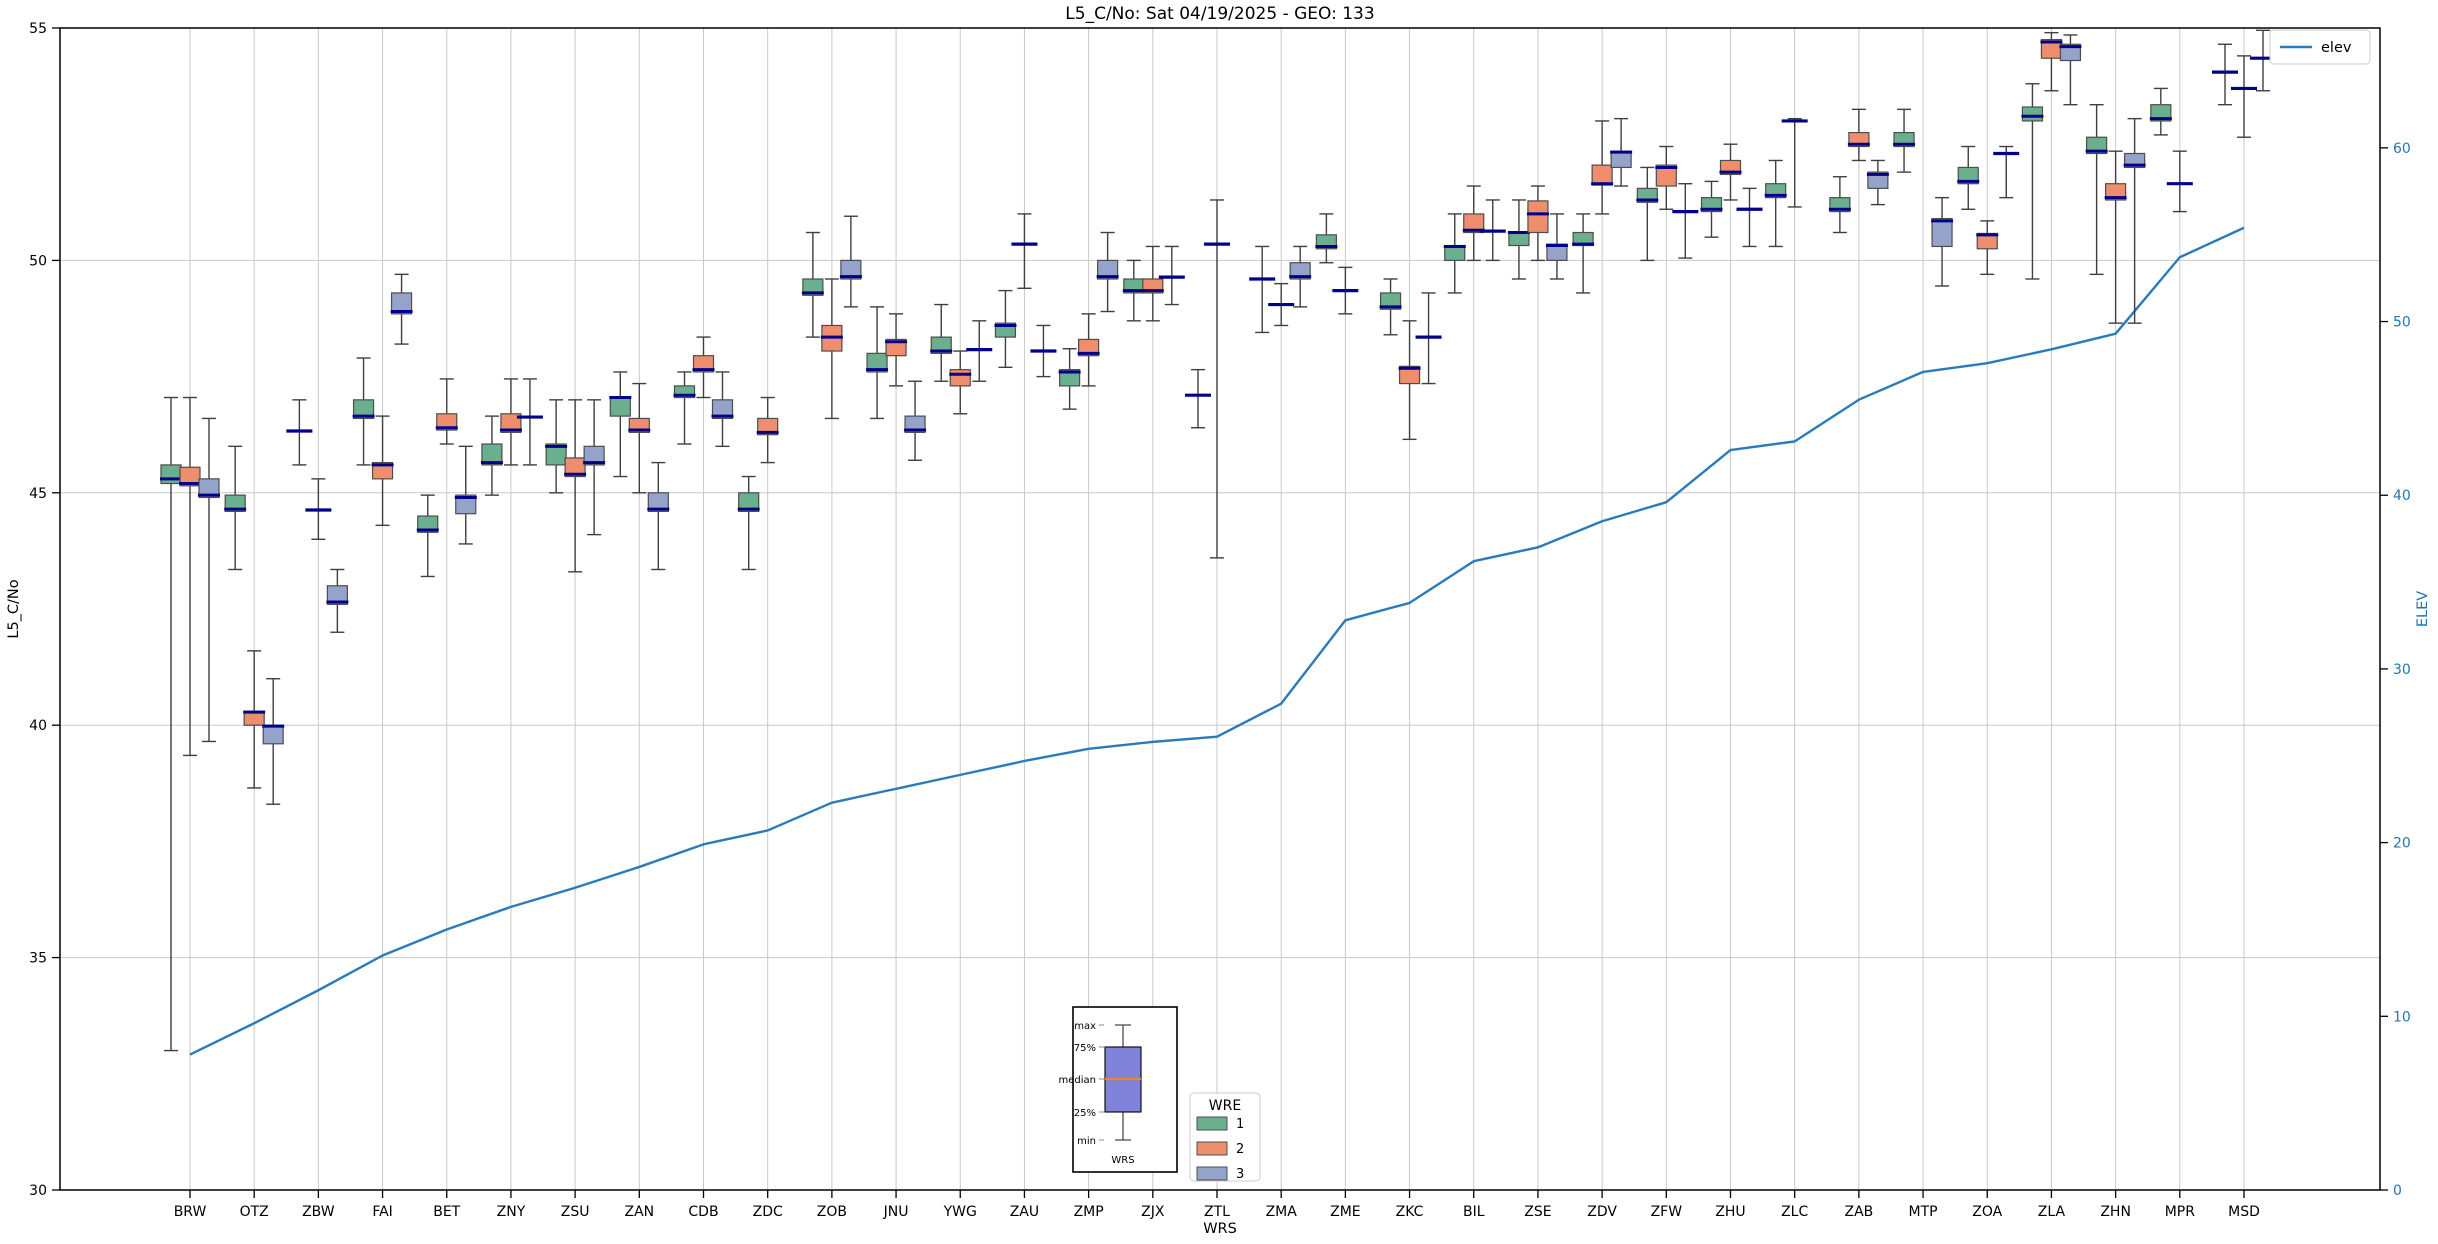 The image size is (2438, 1244). I want to click on box-wre1-ZHN, so click(2097, 145).